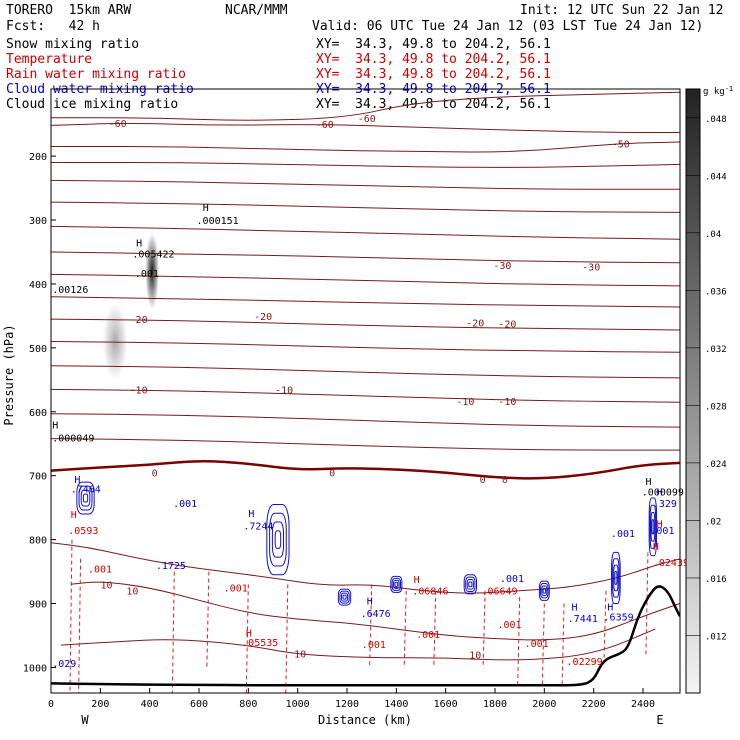 This screenshot has width=740, height=740. What do you see at coordinates (100, 704) in the screenshot?
I see `x-tick-label: 200` at bounding box center [100, 704].